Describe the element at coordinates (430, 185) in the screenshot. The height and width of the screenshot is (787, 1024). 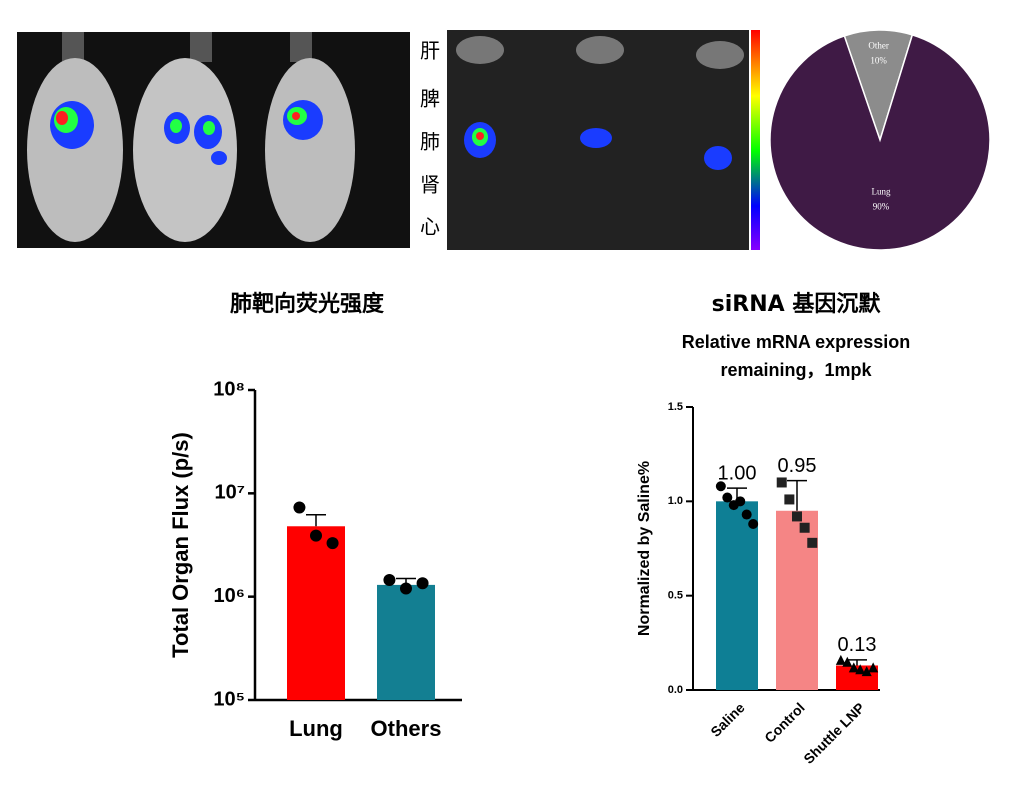
I see `organ-label: 肾` at that location.